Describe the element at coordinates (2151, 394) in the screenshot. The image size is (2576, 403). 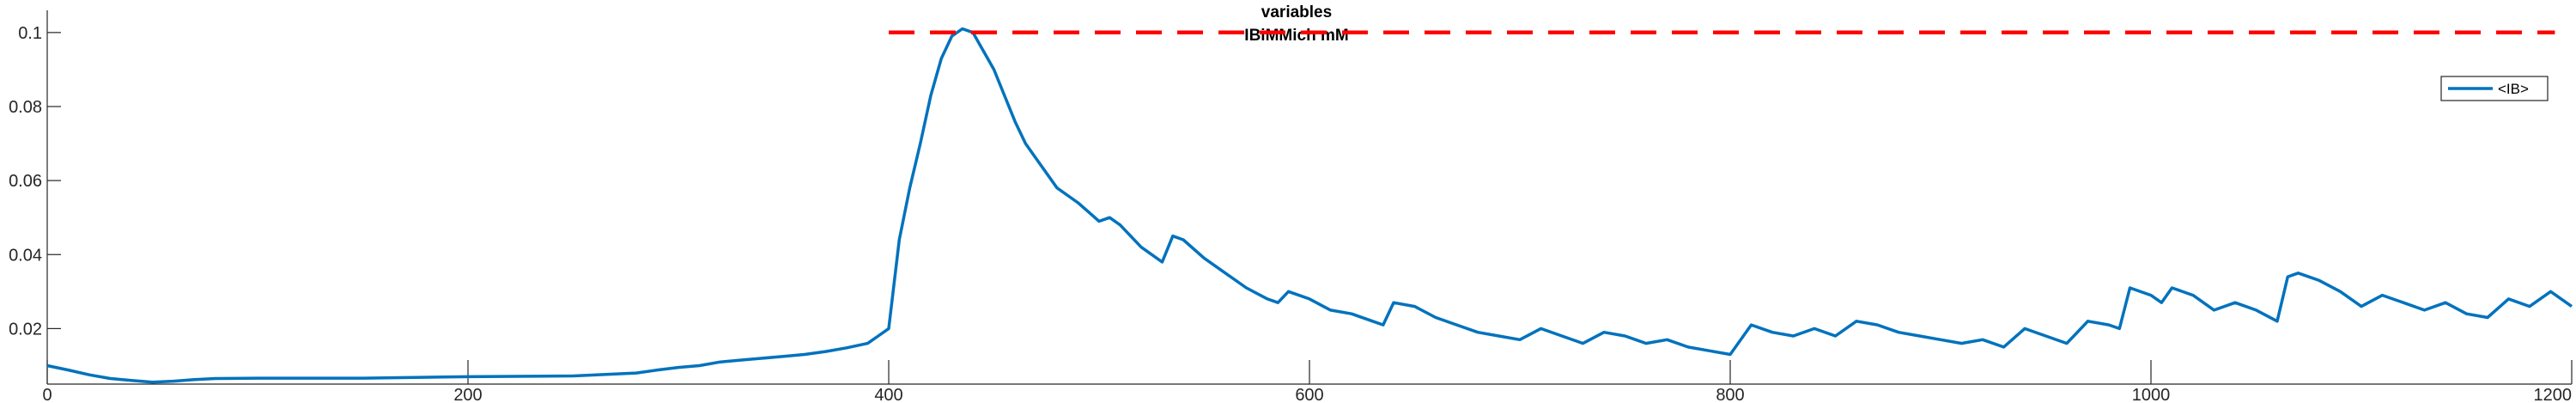
I see `x-tick-label: 1000` at that location.